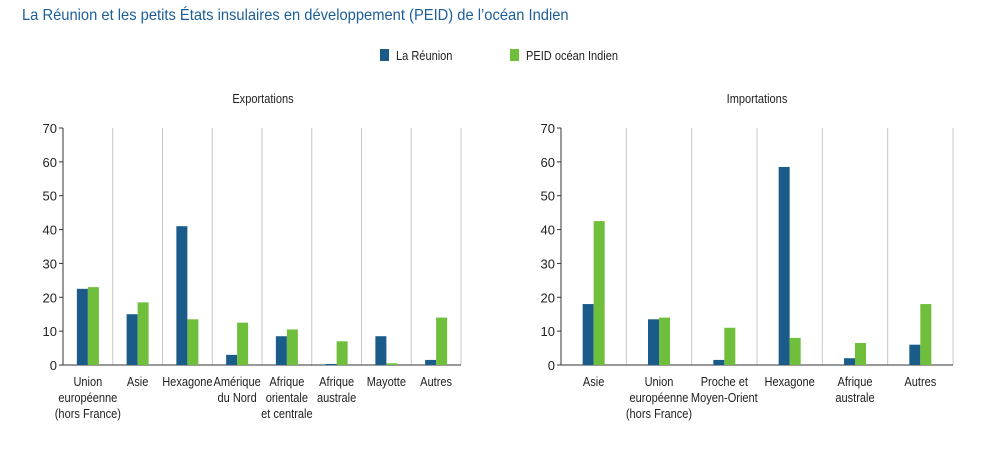  Describe the element at coordinates (387, 381) in the screenshot. I see `category-label: Mayotte` at that location.